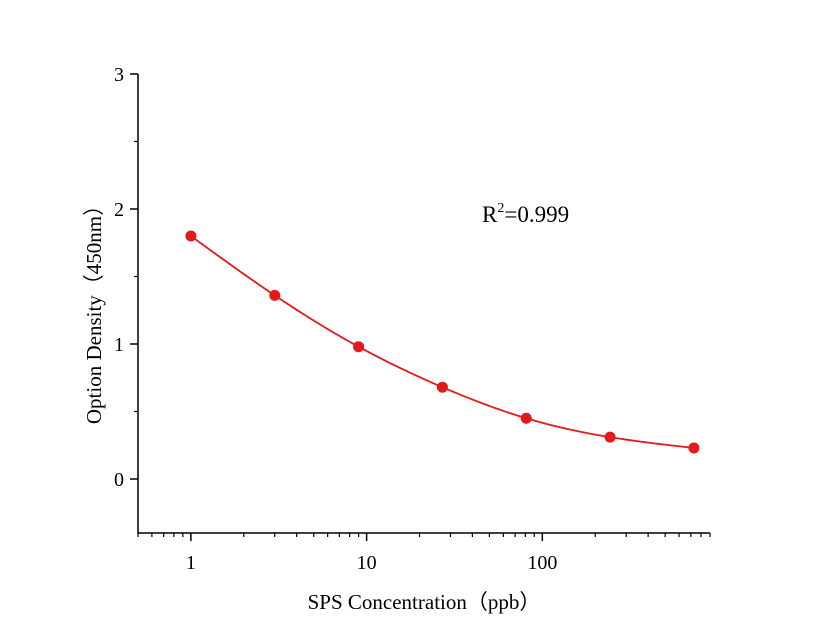  What do you see at coordinates (94, 309) in the screenshot?
I see `y-axis-label: Option Density（450nm）` at bounding box center [94, 309].